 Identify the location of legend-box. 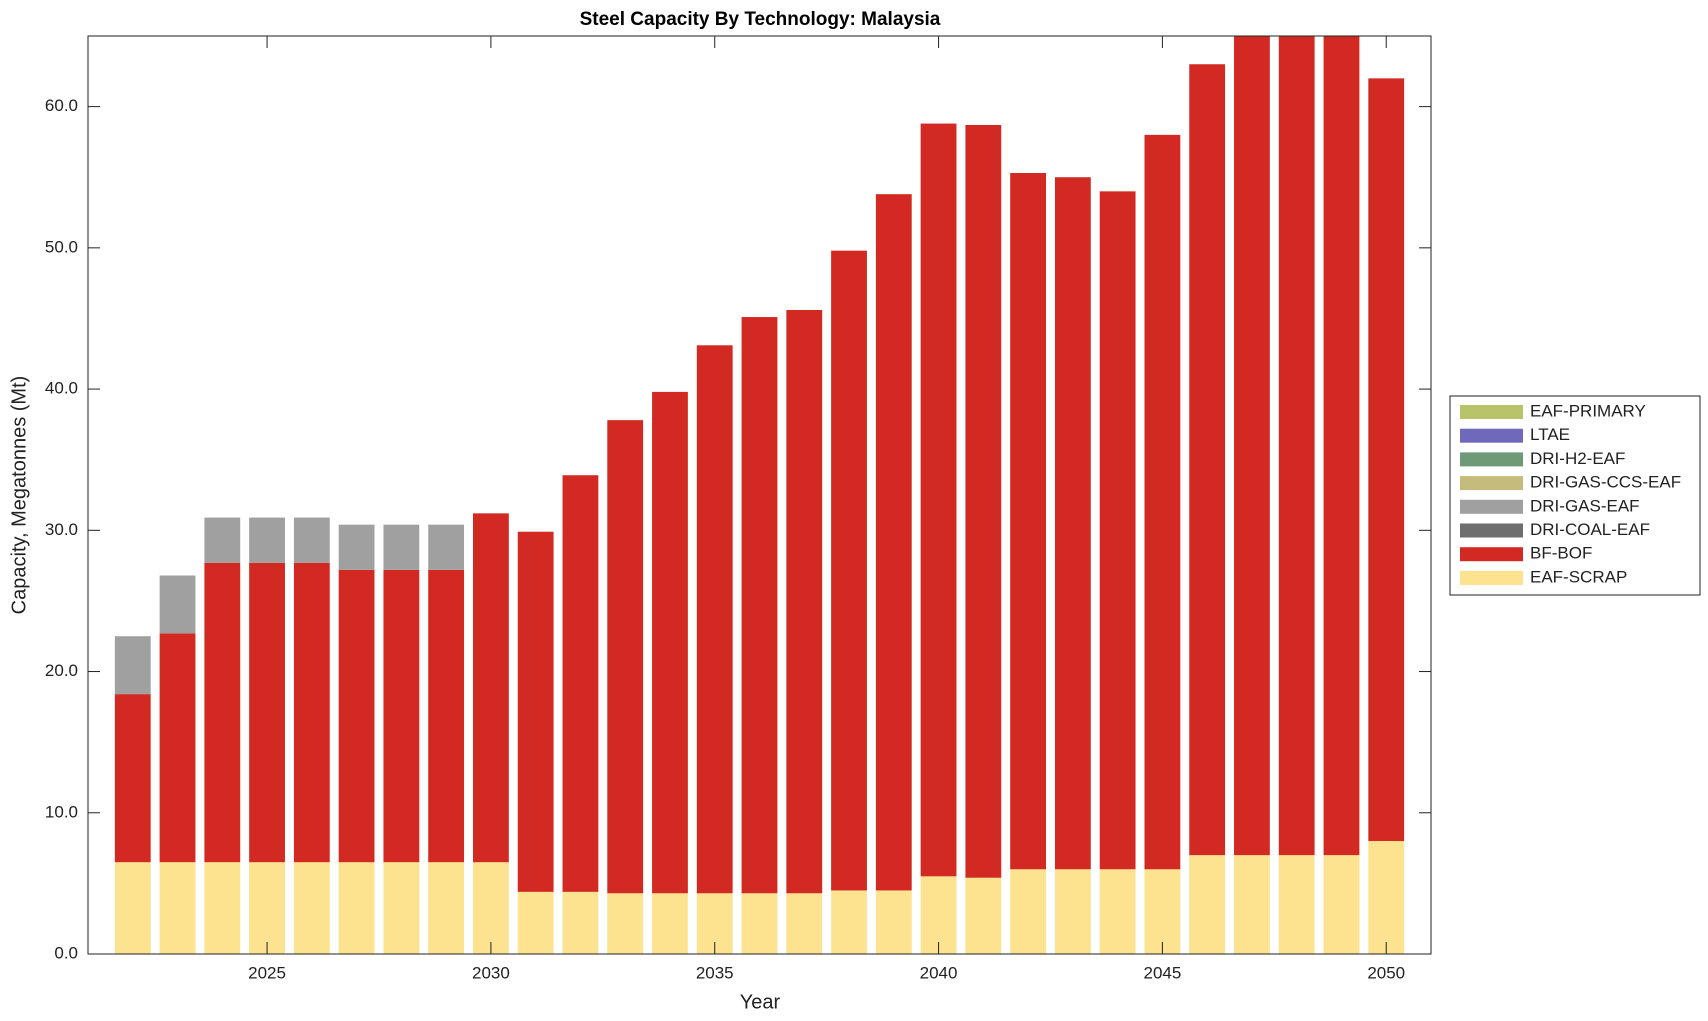
(1575, 495).